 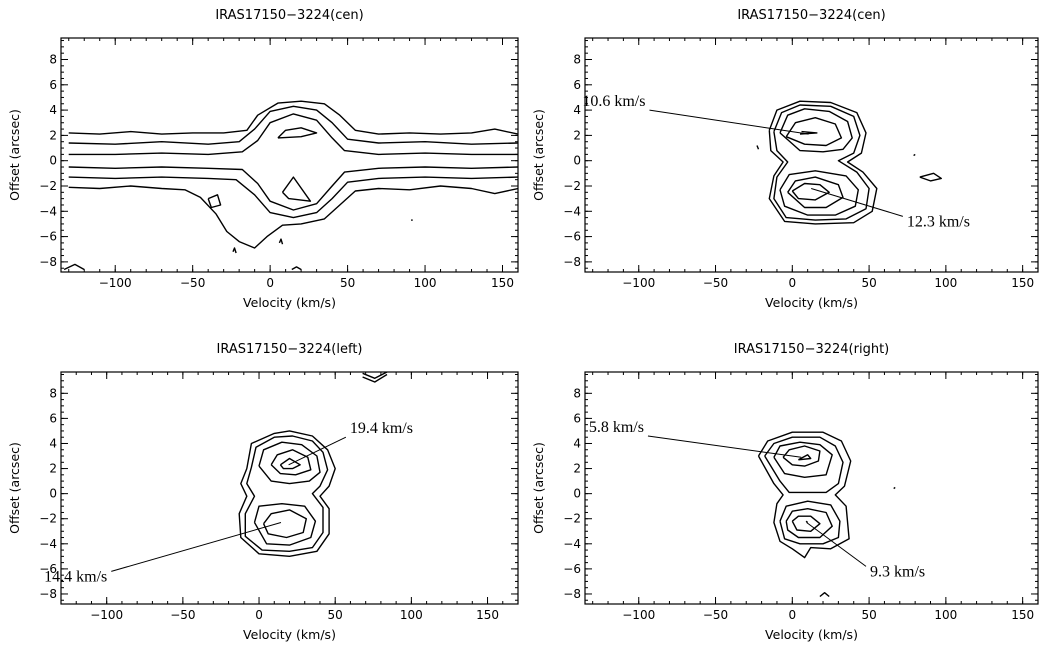 I want to click on velocity-annotation: 14.4 km/s, so click(x=75, y=576).